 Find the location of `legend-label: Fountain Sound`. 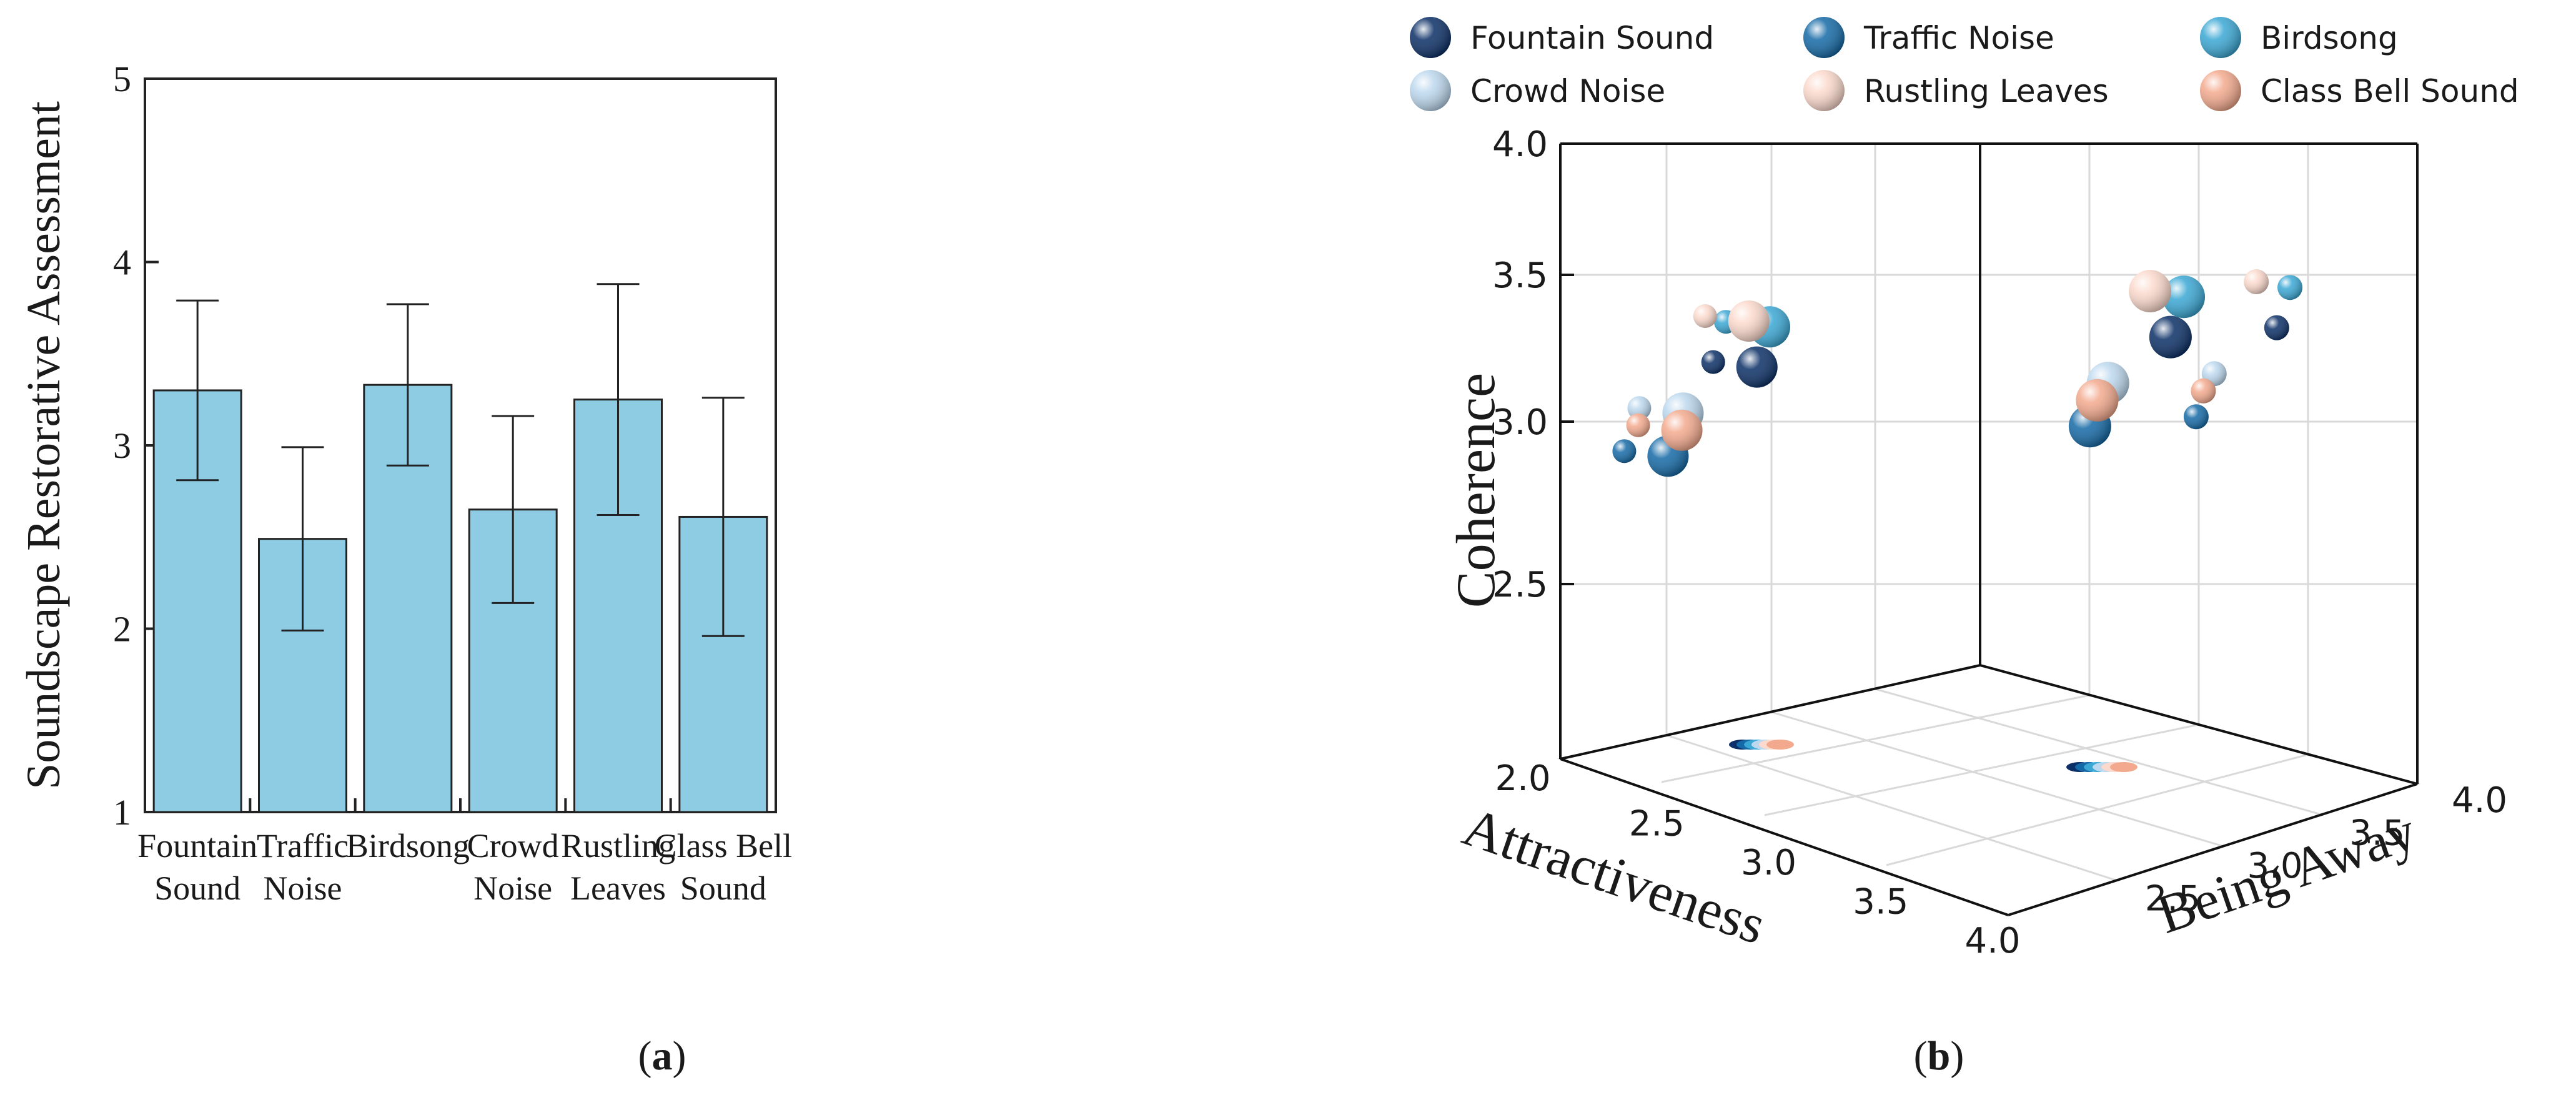

legend-label: Fountain Sound is located at coordinates (1592, 38).